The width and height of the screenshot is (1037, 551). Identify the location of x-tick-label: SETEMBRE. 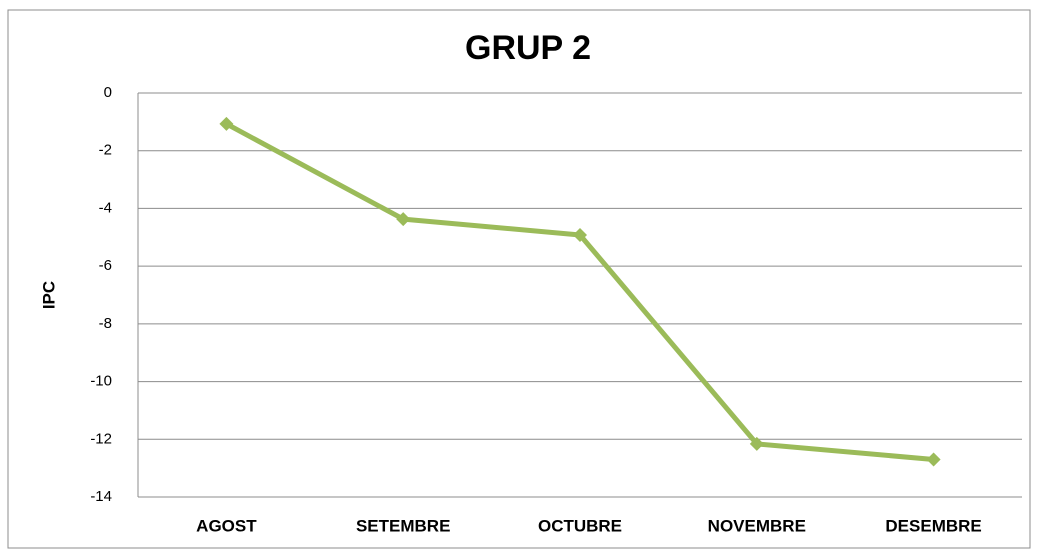
(403, 525).